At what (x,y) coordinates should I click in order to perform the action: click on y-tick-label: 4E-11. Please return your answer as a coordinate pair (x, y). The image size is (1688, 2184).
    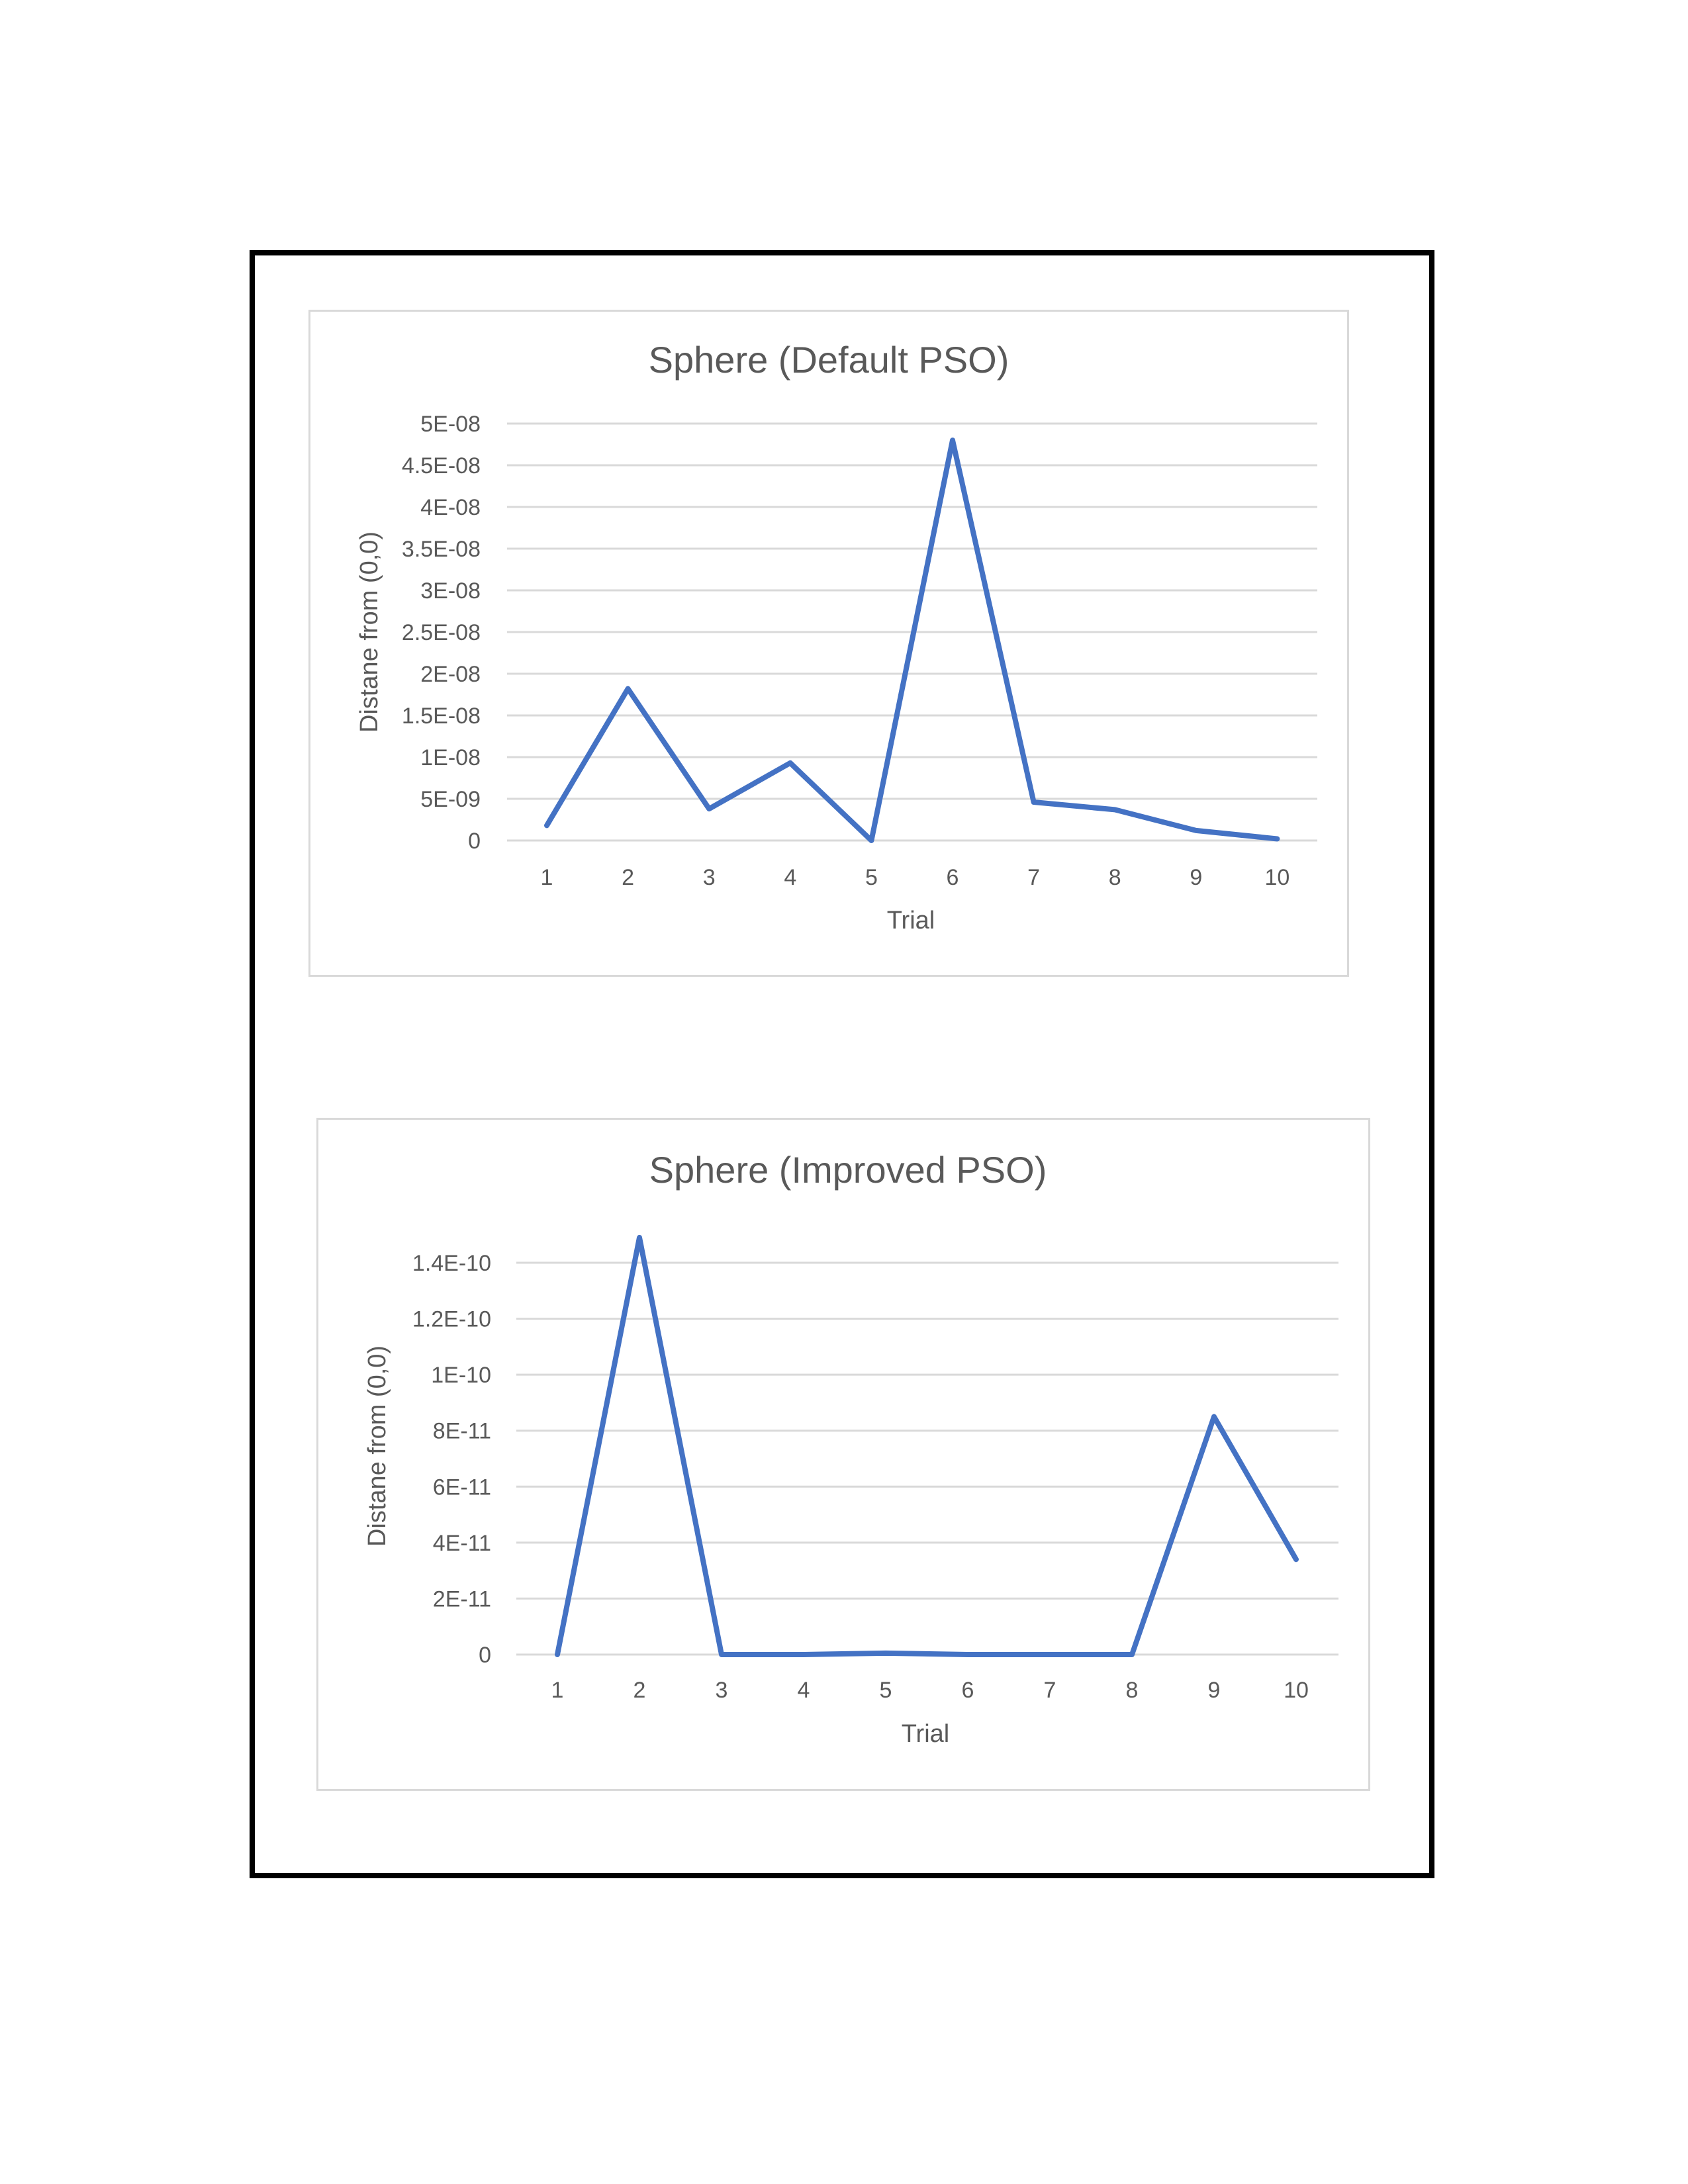
    Looking at the image, I should click on (462, 1544).